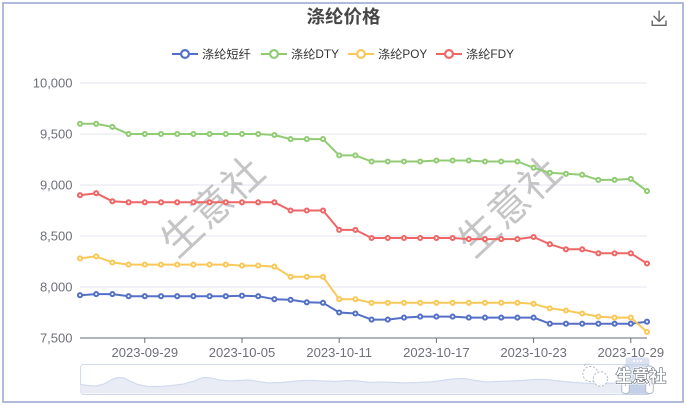 This screenshot has width=687, height=406. I want to click on svg-text: 2023-10-29, so click(631, 352).